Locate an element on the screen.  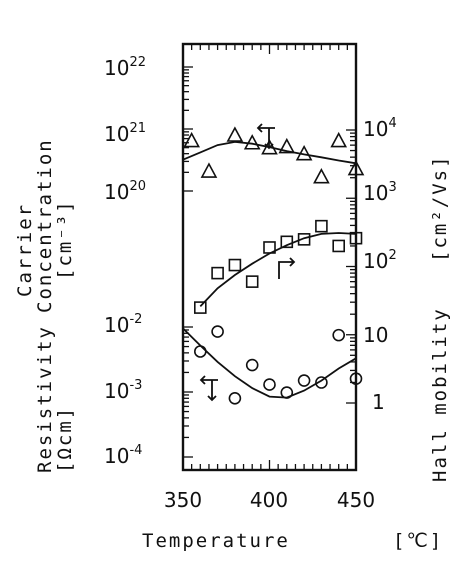
left-tick-1e21: 10²¹ is located at coordinates (125, 133).